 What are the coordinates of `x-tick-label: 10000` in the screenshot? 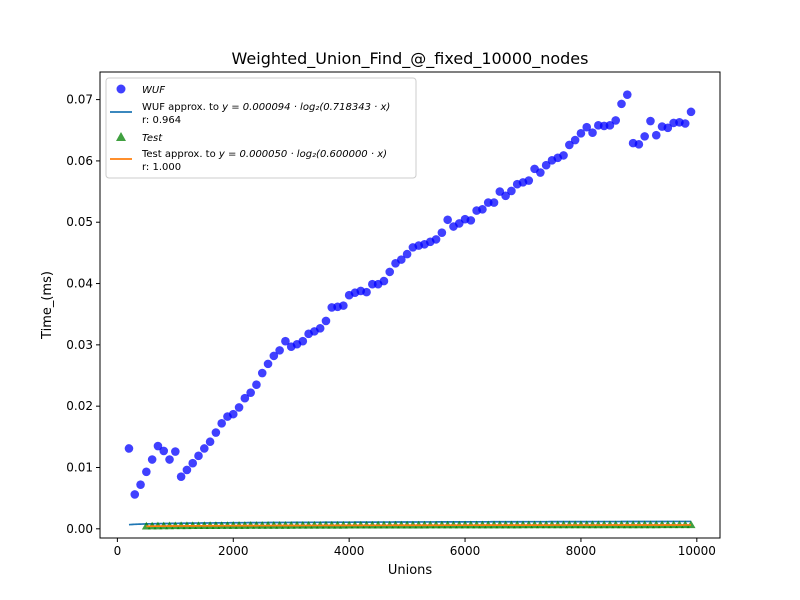 It's located at (697, 551).